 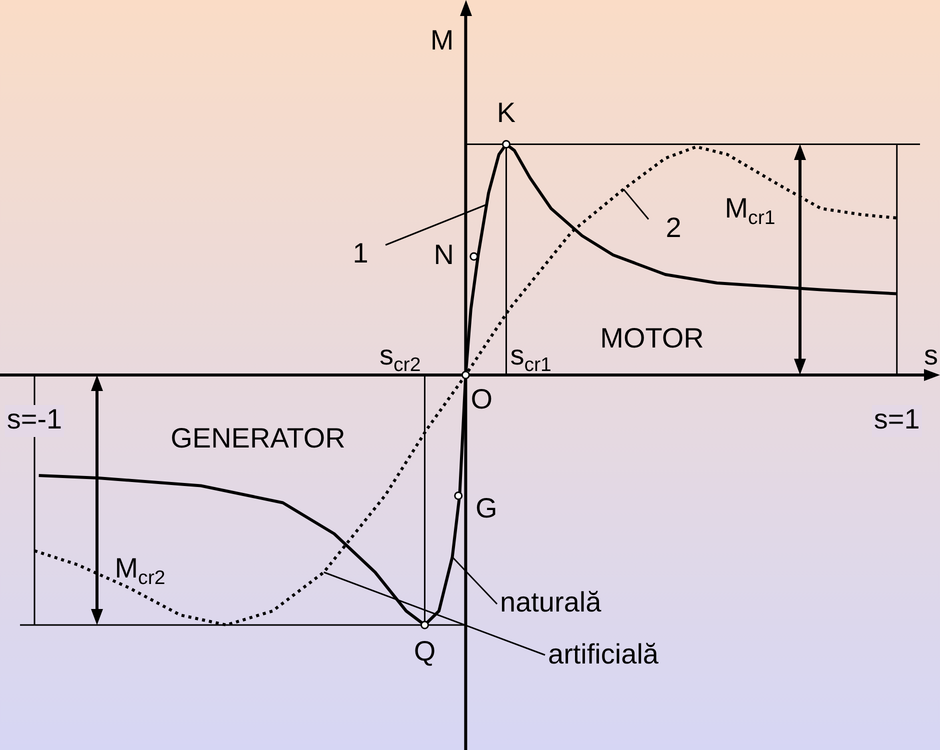 What do you see at coordinates (897, 419) in the screenshot?
I see `x-tick-label: s=1` at bounding box center [897, 419].